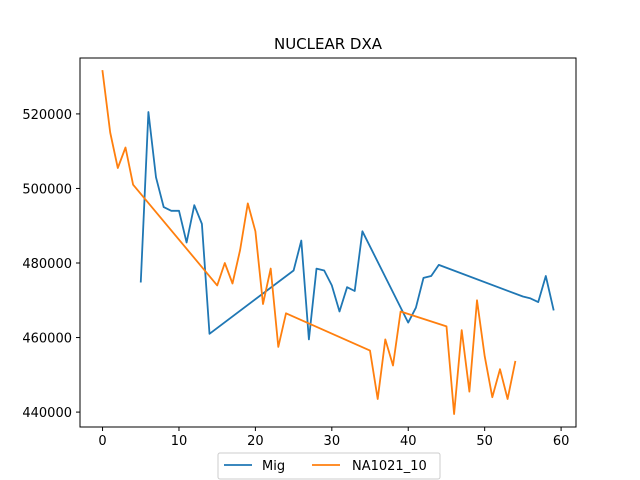 This screenshot has height=480, width=640. I want to click on x-tick-label: 20, so click(255, 441).